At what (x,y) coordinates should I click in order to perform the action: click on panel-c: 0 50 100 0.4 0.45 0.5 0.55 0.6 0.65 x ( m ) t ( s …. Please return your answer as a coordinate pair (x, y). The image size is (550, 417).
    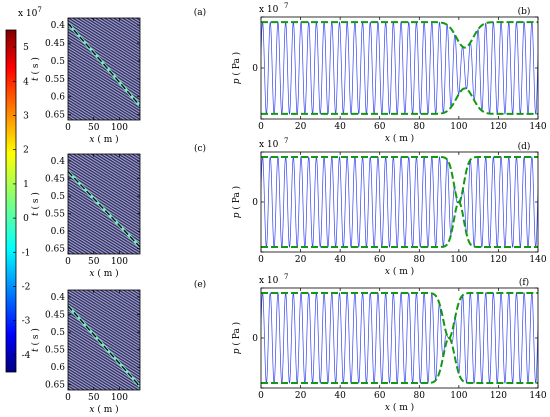
    Looking at the image, I should click on (118, 211).